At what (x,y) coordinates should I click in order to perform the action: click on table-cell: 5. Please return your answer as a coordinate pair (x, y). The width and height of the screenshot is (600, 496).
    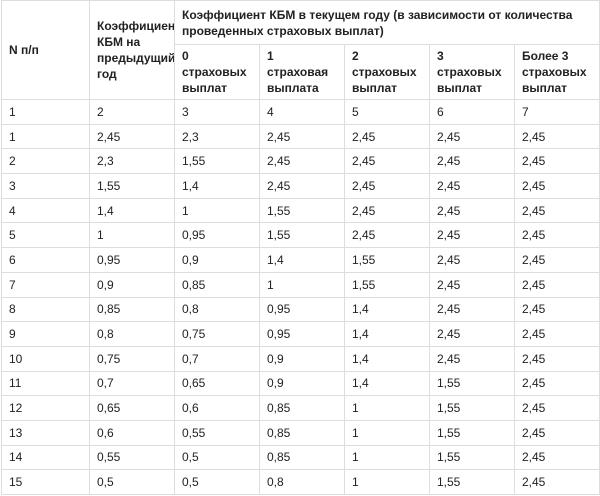
    Looking at the image, I should click on (45, 235).